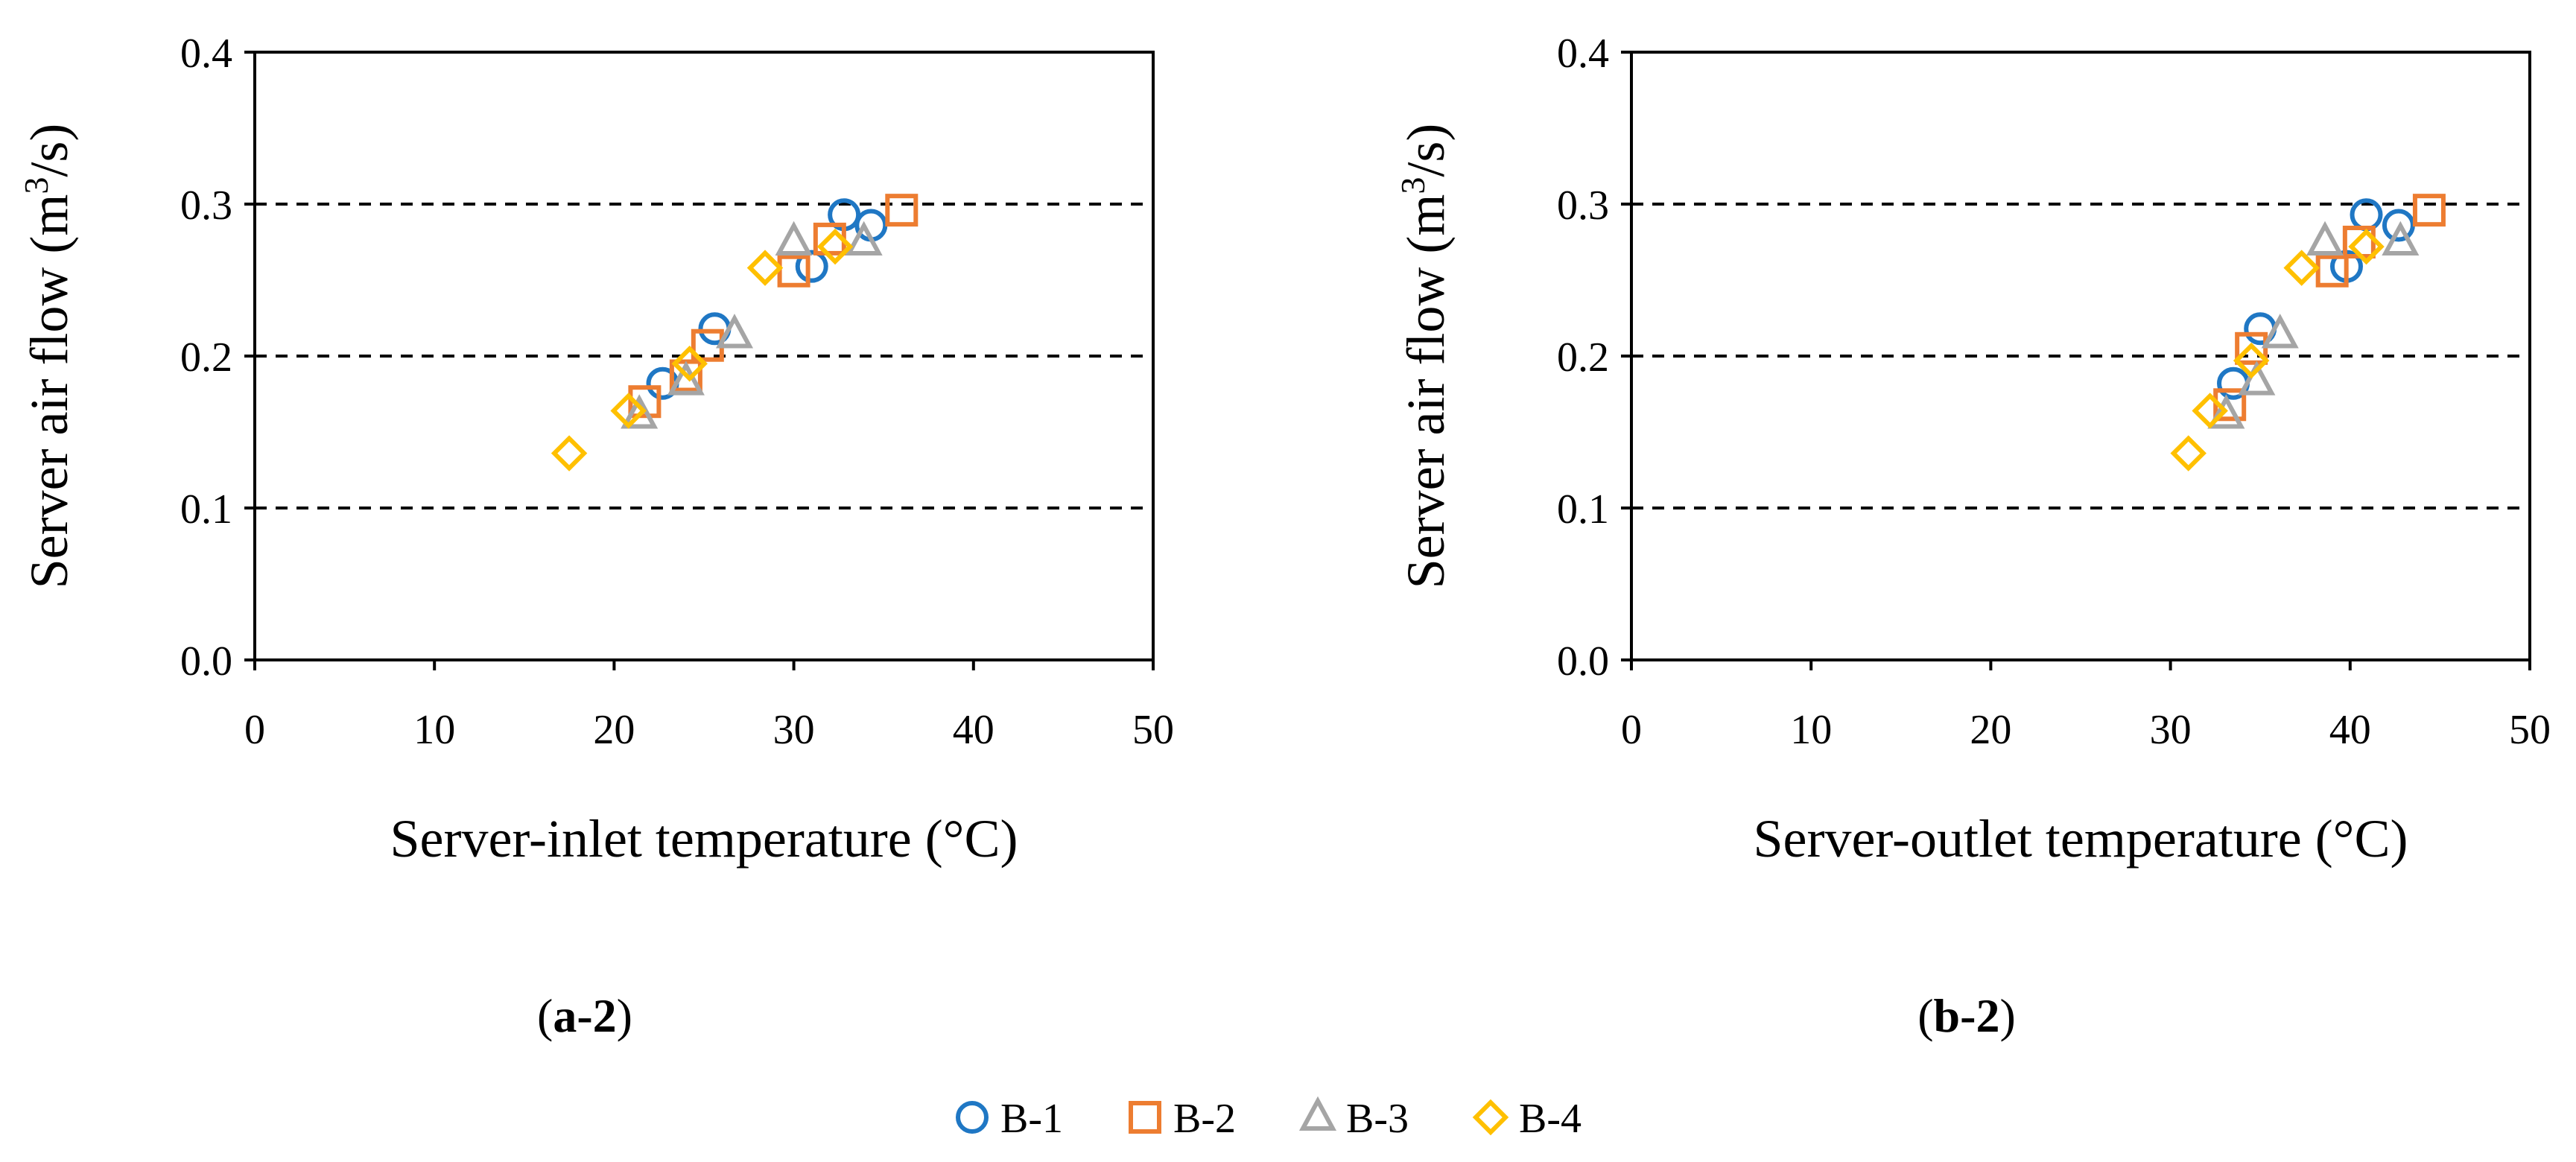  I want to click on legend-item-B-4: B-4, so click(1527, 1119).